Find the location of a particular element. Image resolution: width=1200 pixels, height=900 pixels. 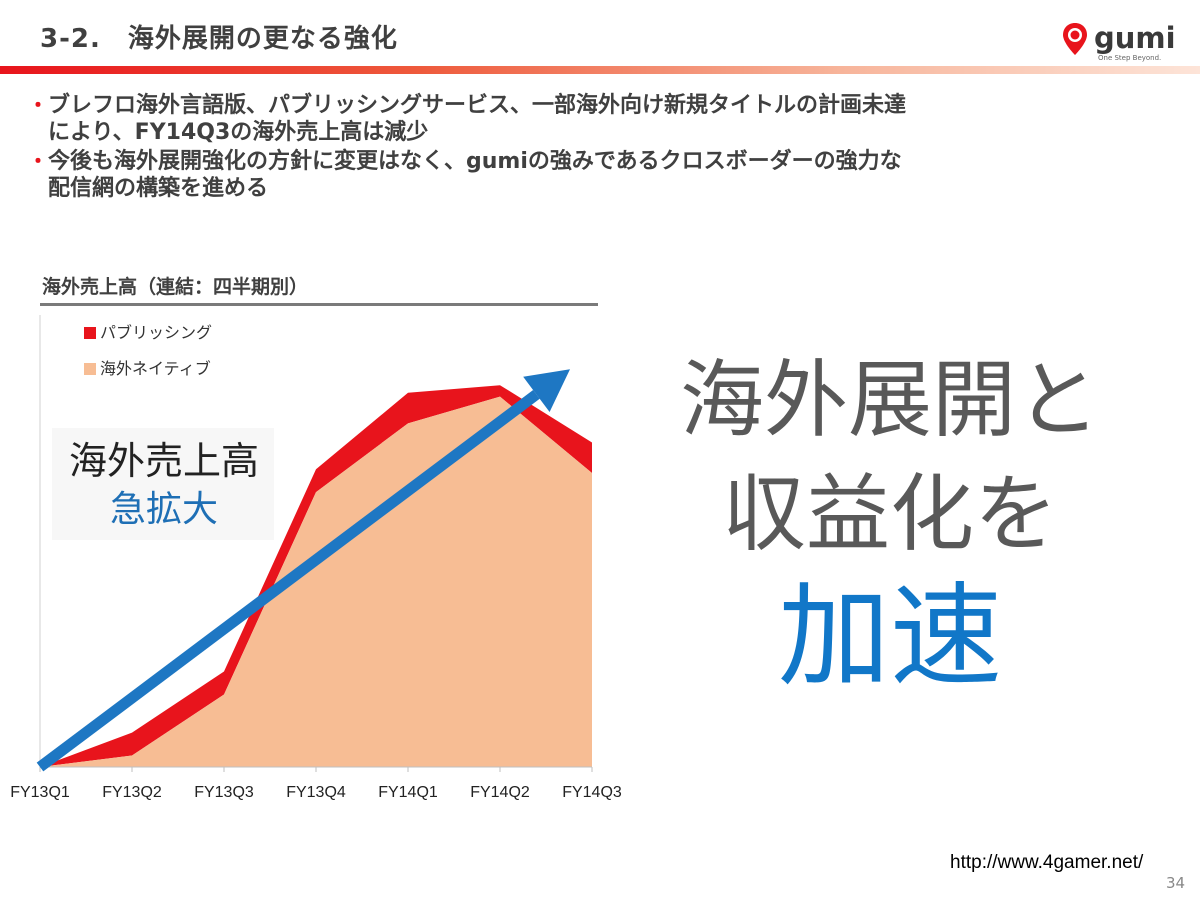

bullet-text: 今後も海外展開強化の方針に変更はなく、gumiの強みであるクロスボーダーの強力な is located at coordinates (475, 161).